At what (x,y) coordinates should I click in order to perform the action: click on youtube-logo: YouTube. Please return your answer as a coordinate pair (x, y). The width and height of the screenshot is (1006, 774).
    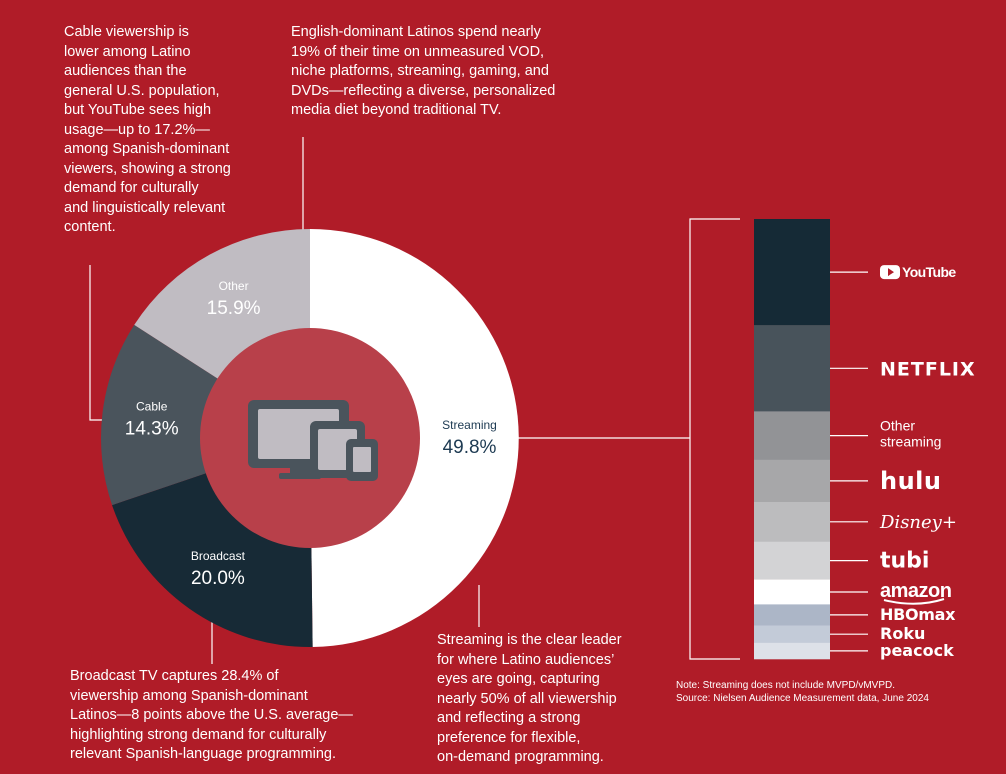
    Looking at the image, I should click on (918, 272).